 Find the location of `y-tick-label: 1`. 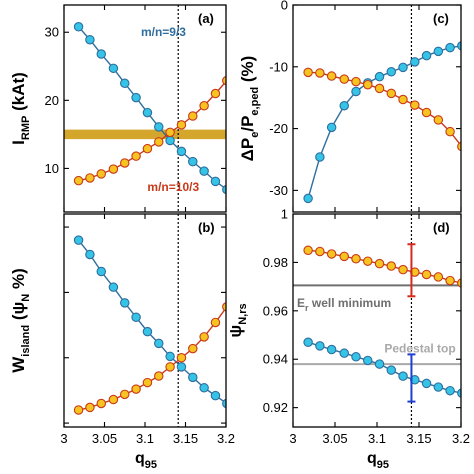

y-tick-label: 1 is located at coordinates (284, 214).